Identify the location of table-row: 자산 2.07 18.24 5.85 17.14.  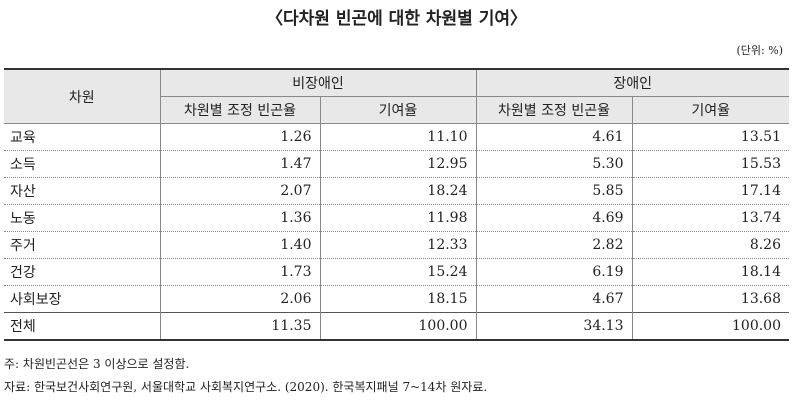
(396, 191).